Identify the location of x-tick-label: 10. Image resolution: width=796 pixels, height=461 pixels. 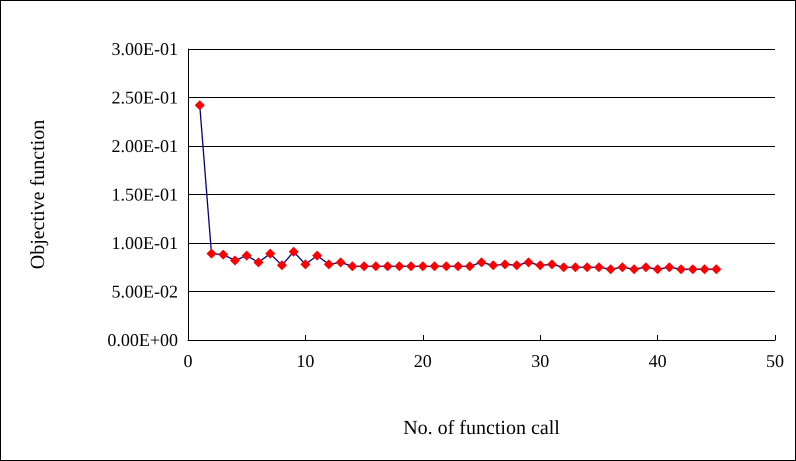
(305, 361).